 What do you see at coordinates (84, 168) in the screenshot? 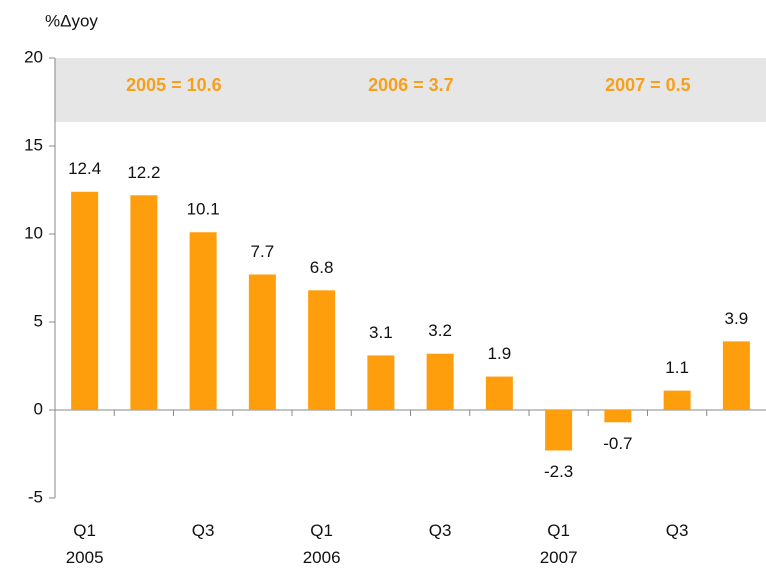
I see `value-label: 12.4` at bounding box center [84, 168].